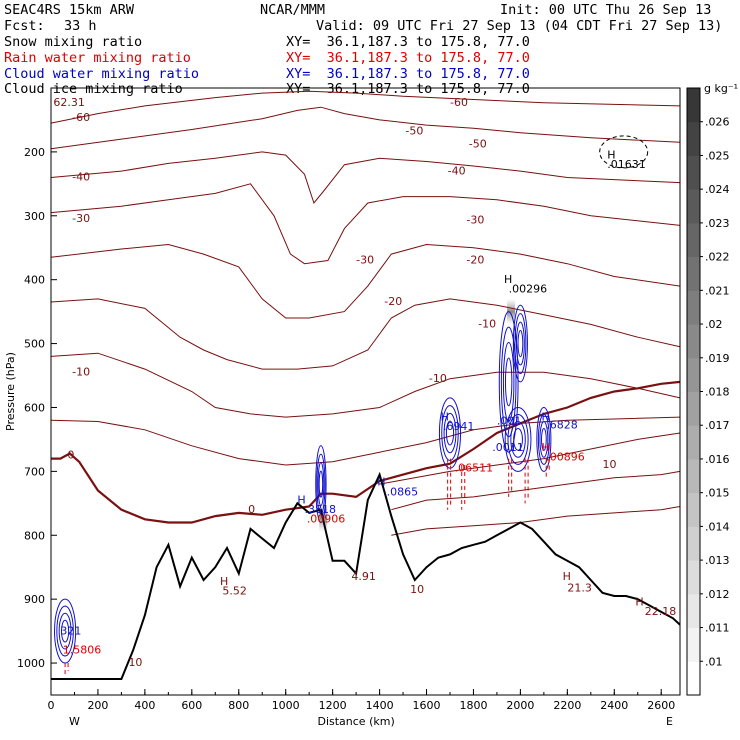 The height and width of the screenshot is (740, 740). What do you see at coordinates (507, 447) in the screenshot?
I see `contour-label: .0011` at bounding box center [507, 447].